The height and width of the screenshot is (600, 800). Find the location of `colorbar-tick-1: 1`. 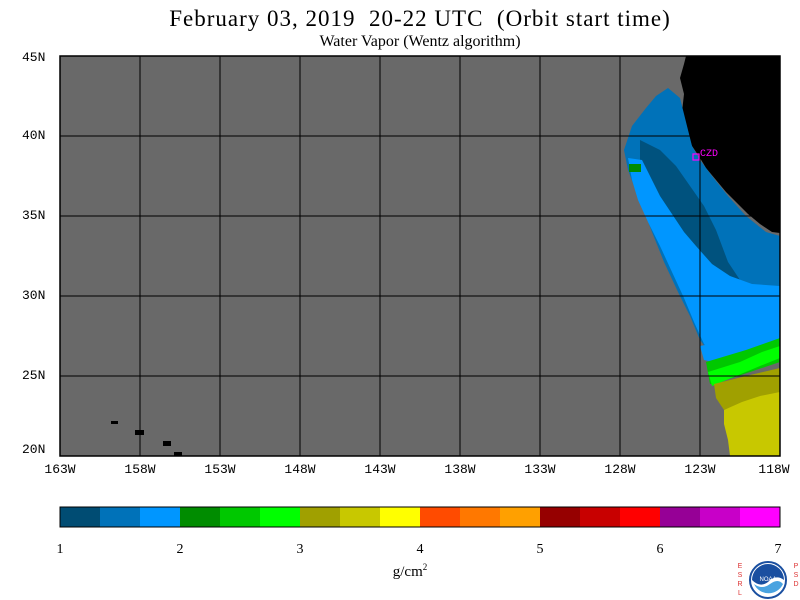

colorbar-tick-1: 1 is located at coordinates (60, 549).